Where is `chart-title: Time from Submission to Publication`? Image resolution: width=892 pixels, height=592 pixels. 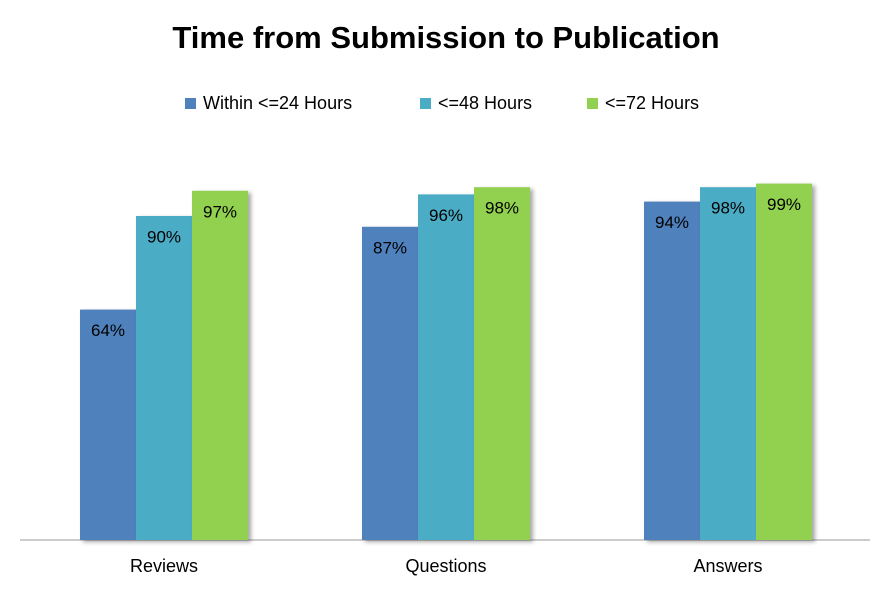
chart-title: Time from Submission to Publication is located at coordinates (445, 37).